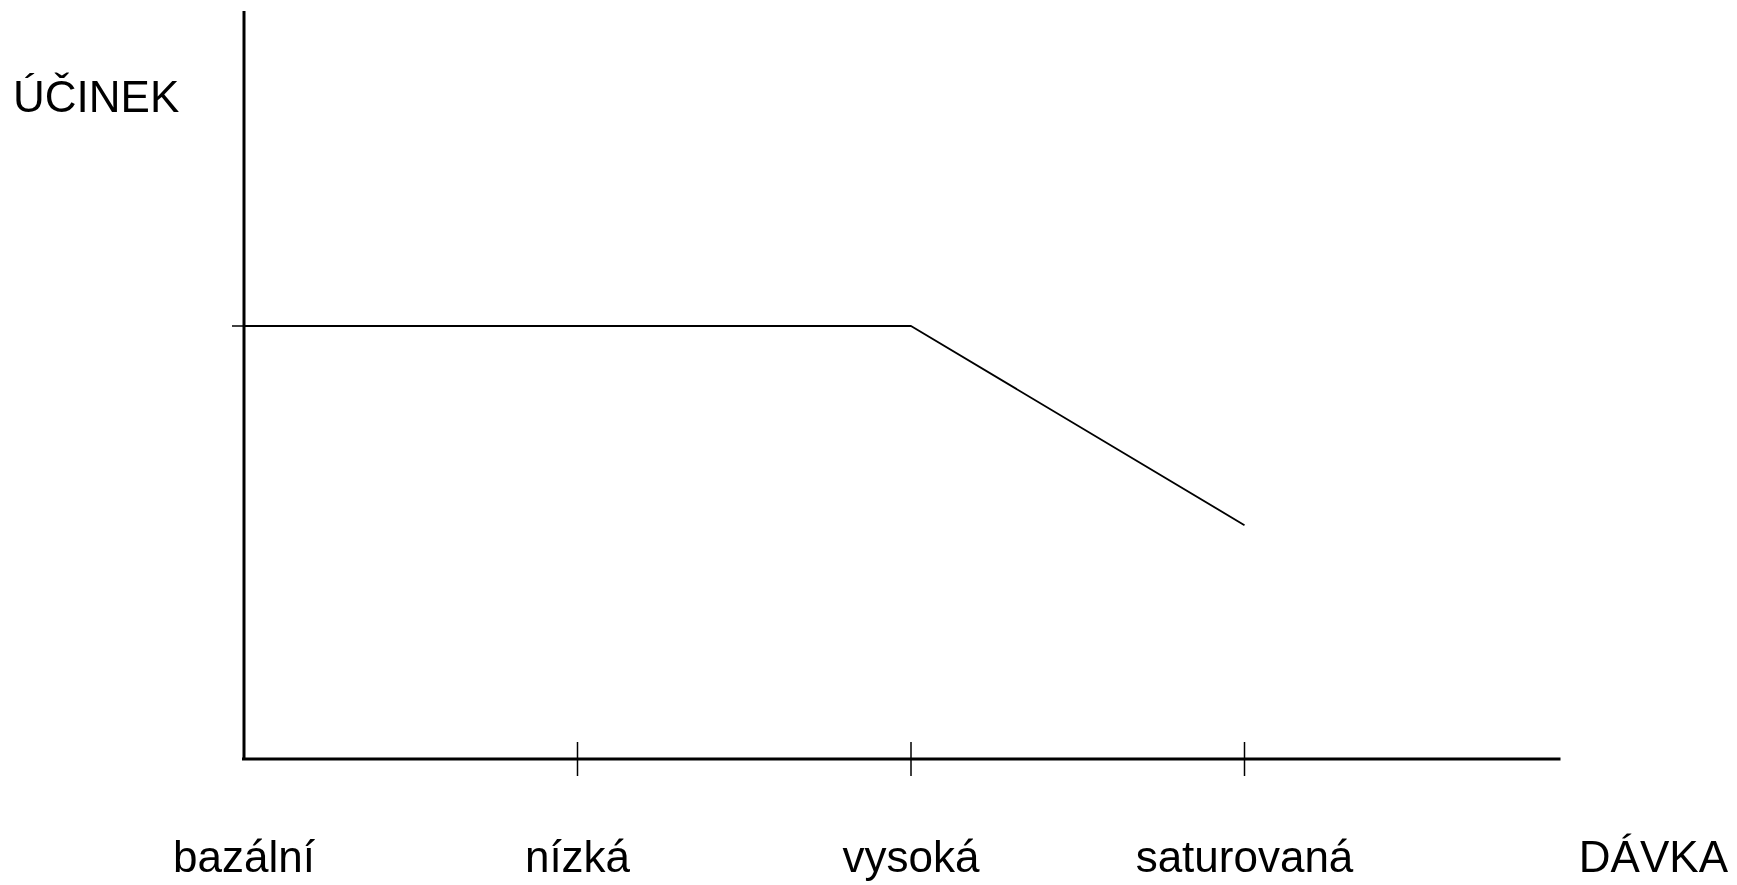 This screenshot has width=1737, height=885. Describe the element at coordinates (1653, 856) in the screenshot. I see `x-axis-title: DÁVKA` at that location.